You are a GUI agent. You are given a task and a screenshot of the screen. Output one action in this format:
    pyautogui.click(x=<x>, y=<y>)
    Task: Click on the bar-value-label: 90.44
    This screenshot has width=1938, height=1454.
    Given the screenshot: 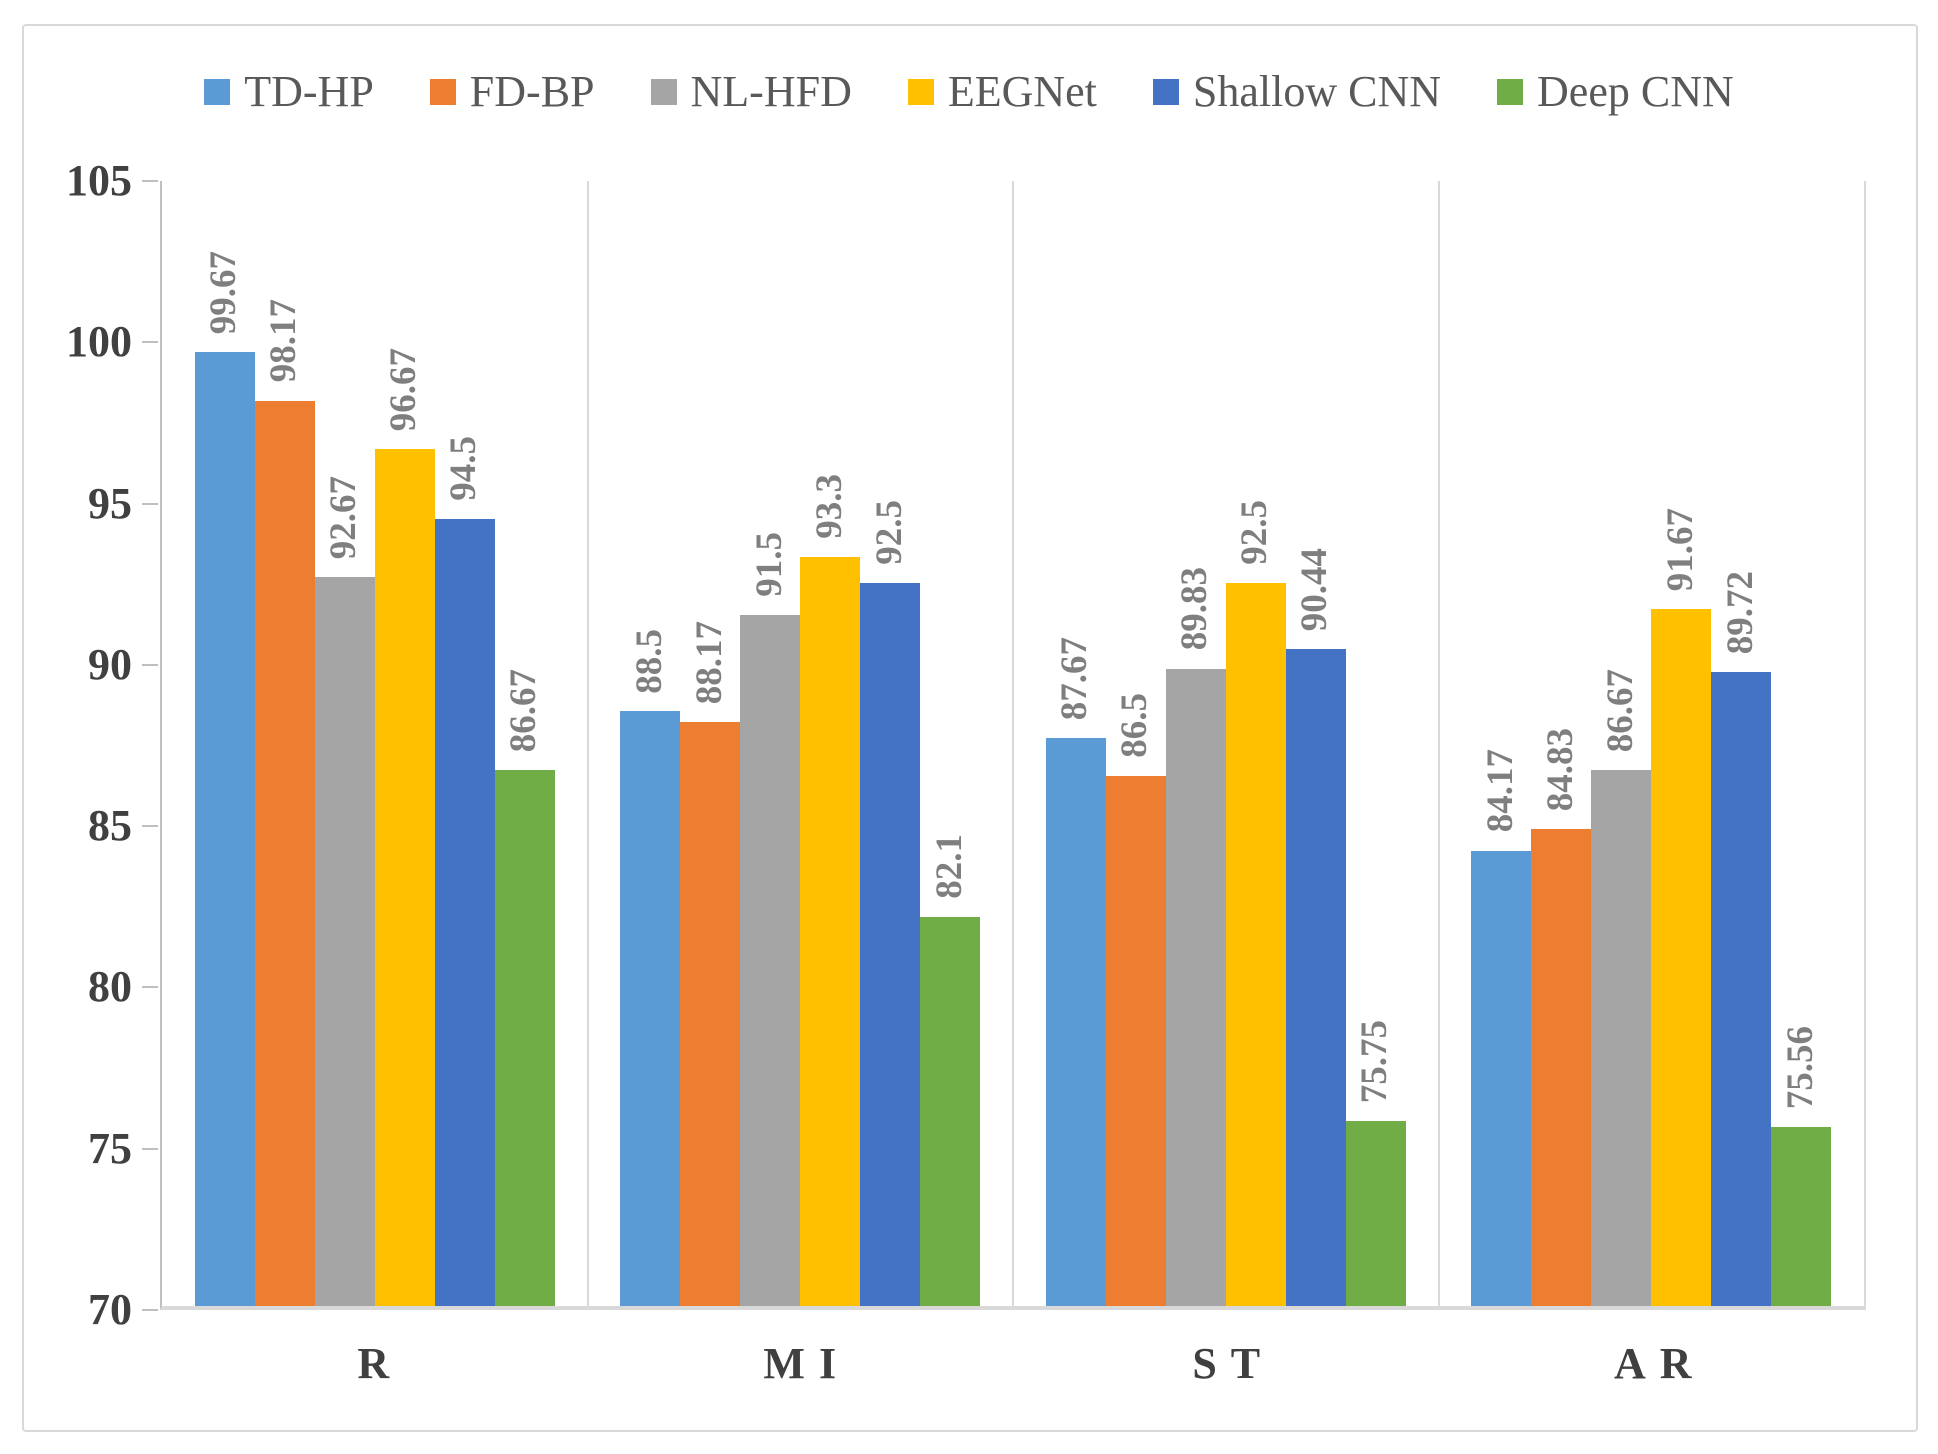 What is the action you would take?
    pyautogui.click(x=1315, y=589)
    